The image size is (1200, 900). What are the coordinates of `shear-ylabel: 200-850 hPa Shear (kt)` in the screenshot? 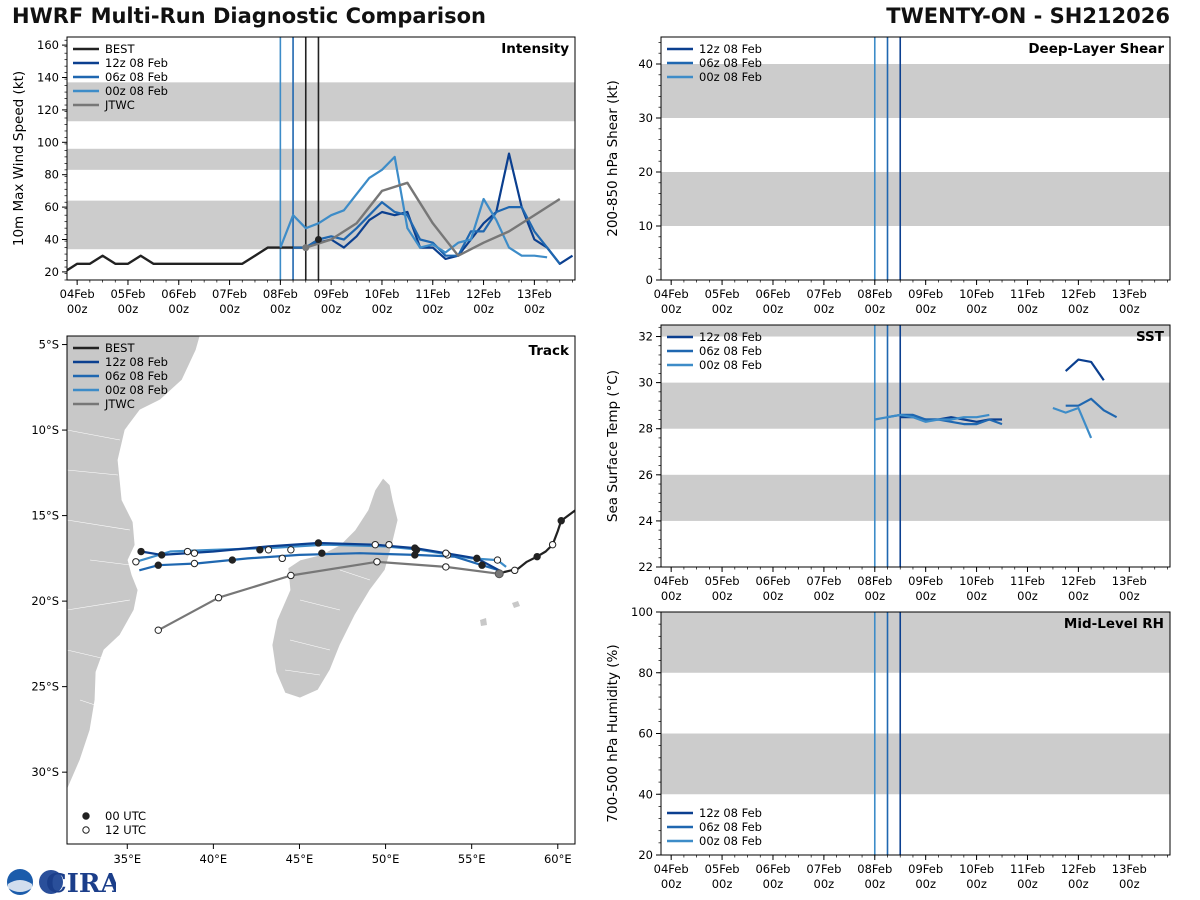 It's located at (613, 158).